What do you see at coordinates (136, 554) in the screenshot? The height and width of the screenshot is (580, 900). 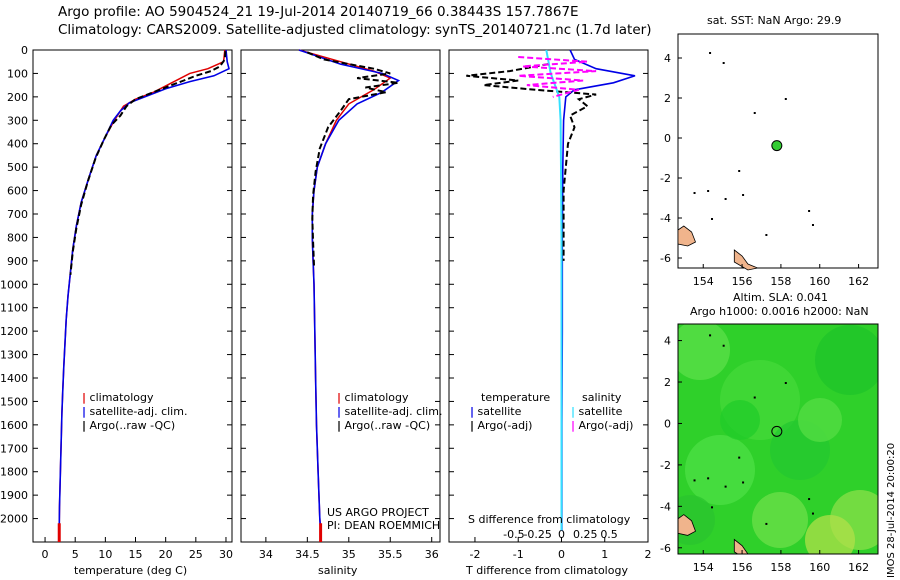 I see `x-tick-label: 15` at bounding box center [136, 554].